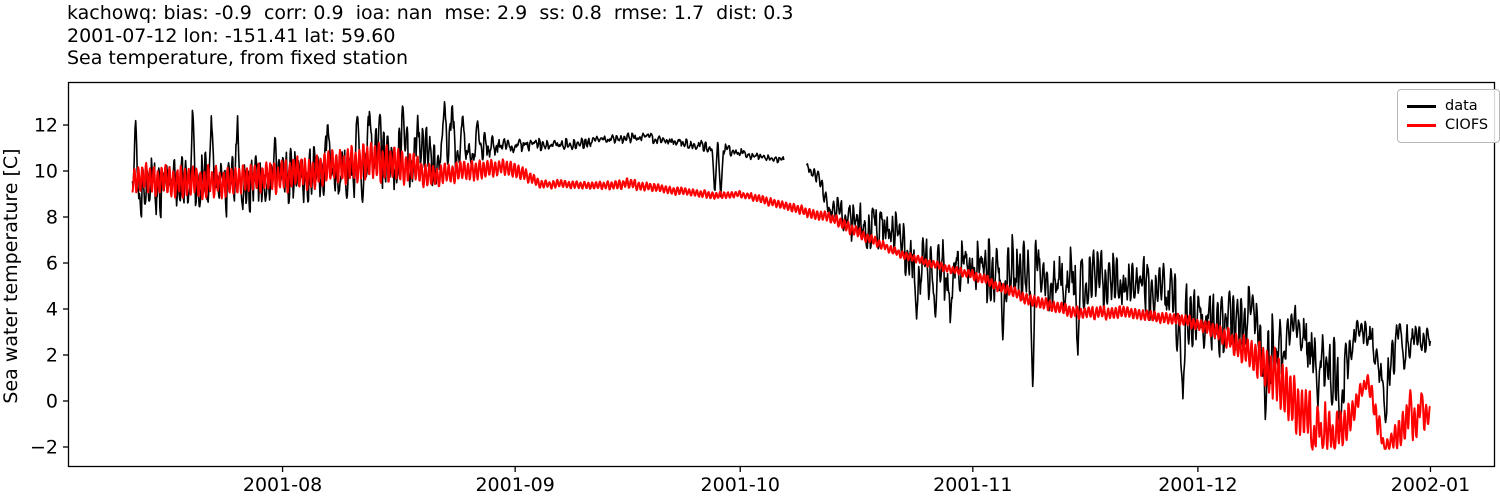  Describe the element at coordinates (52, 264) in the screenshot. I see `y-tick-label: 6` at that location.